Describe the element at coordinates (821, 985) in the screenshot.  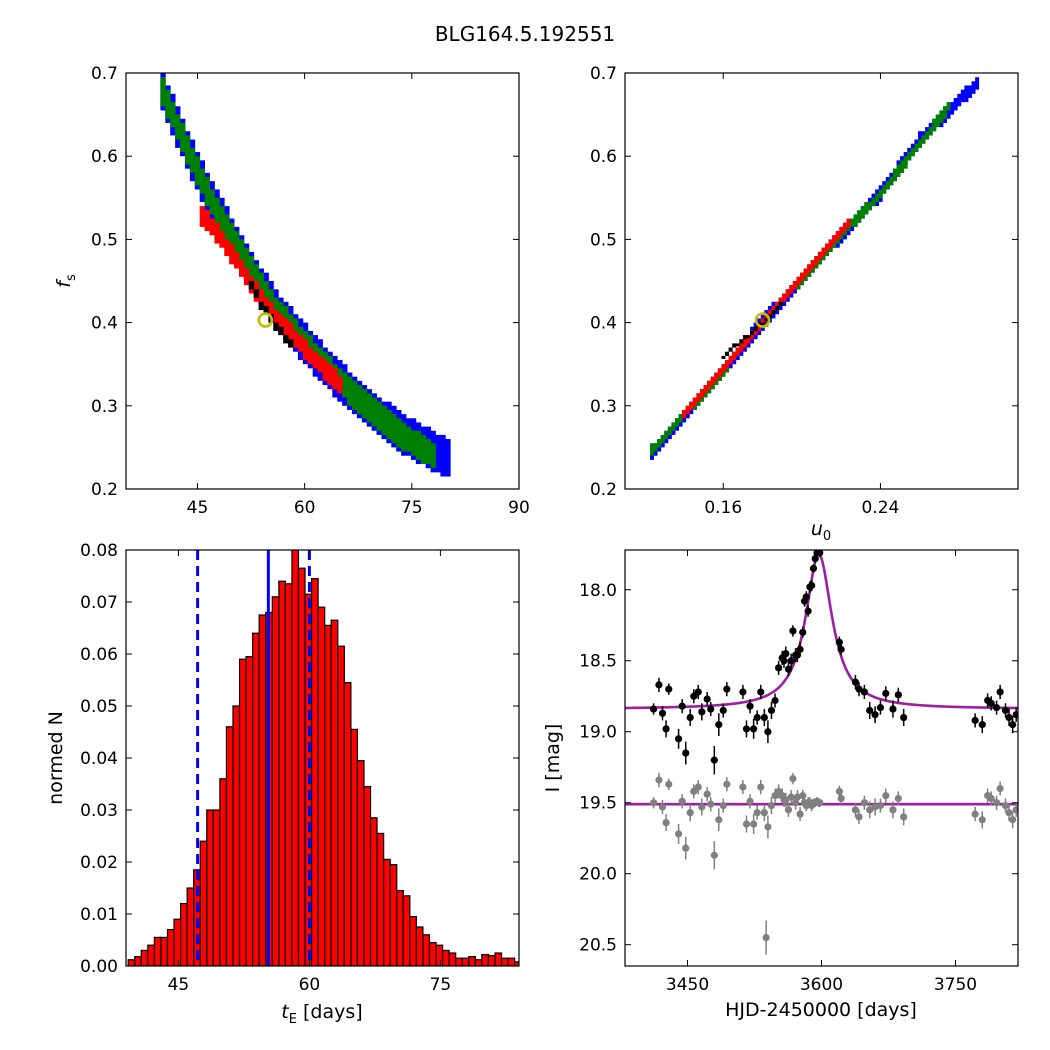
I see `x-tick-label: 3600` at that location.